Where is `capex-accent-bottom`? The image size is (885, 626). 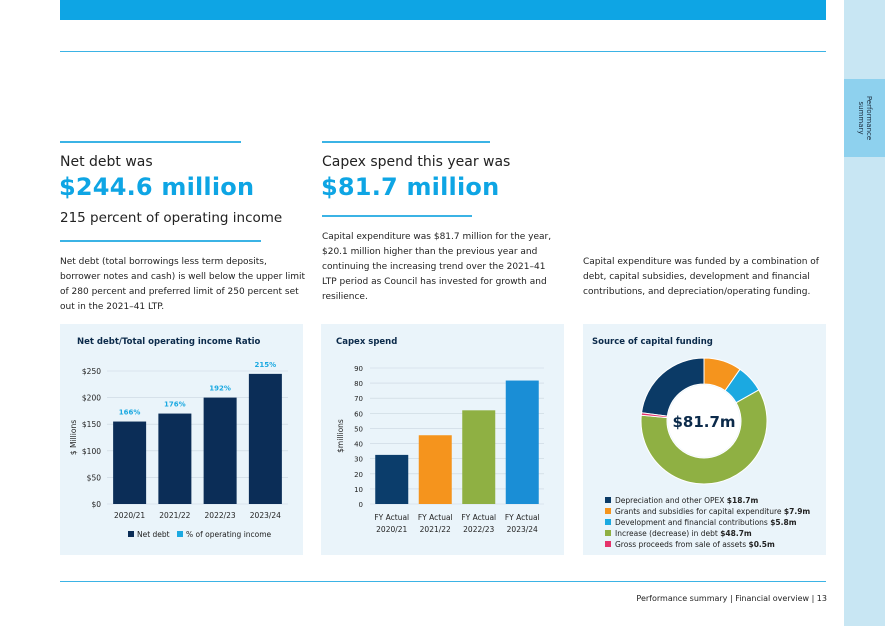 capex-accent-bottom is located at coordinates (397, 216).